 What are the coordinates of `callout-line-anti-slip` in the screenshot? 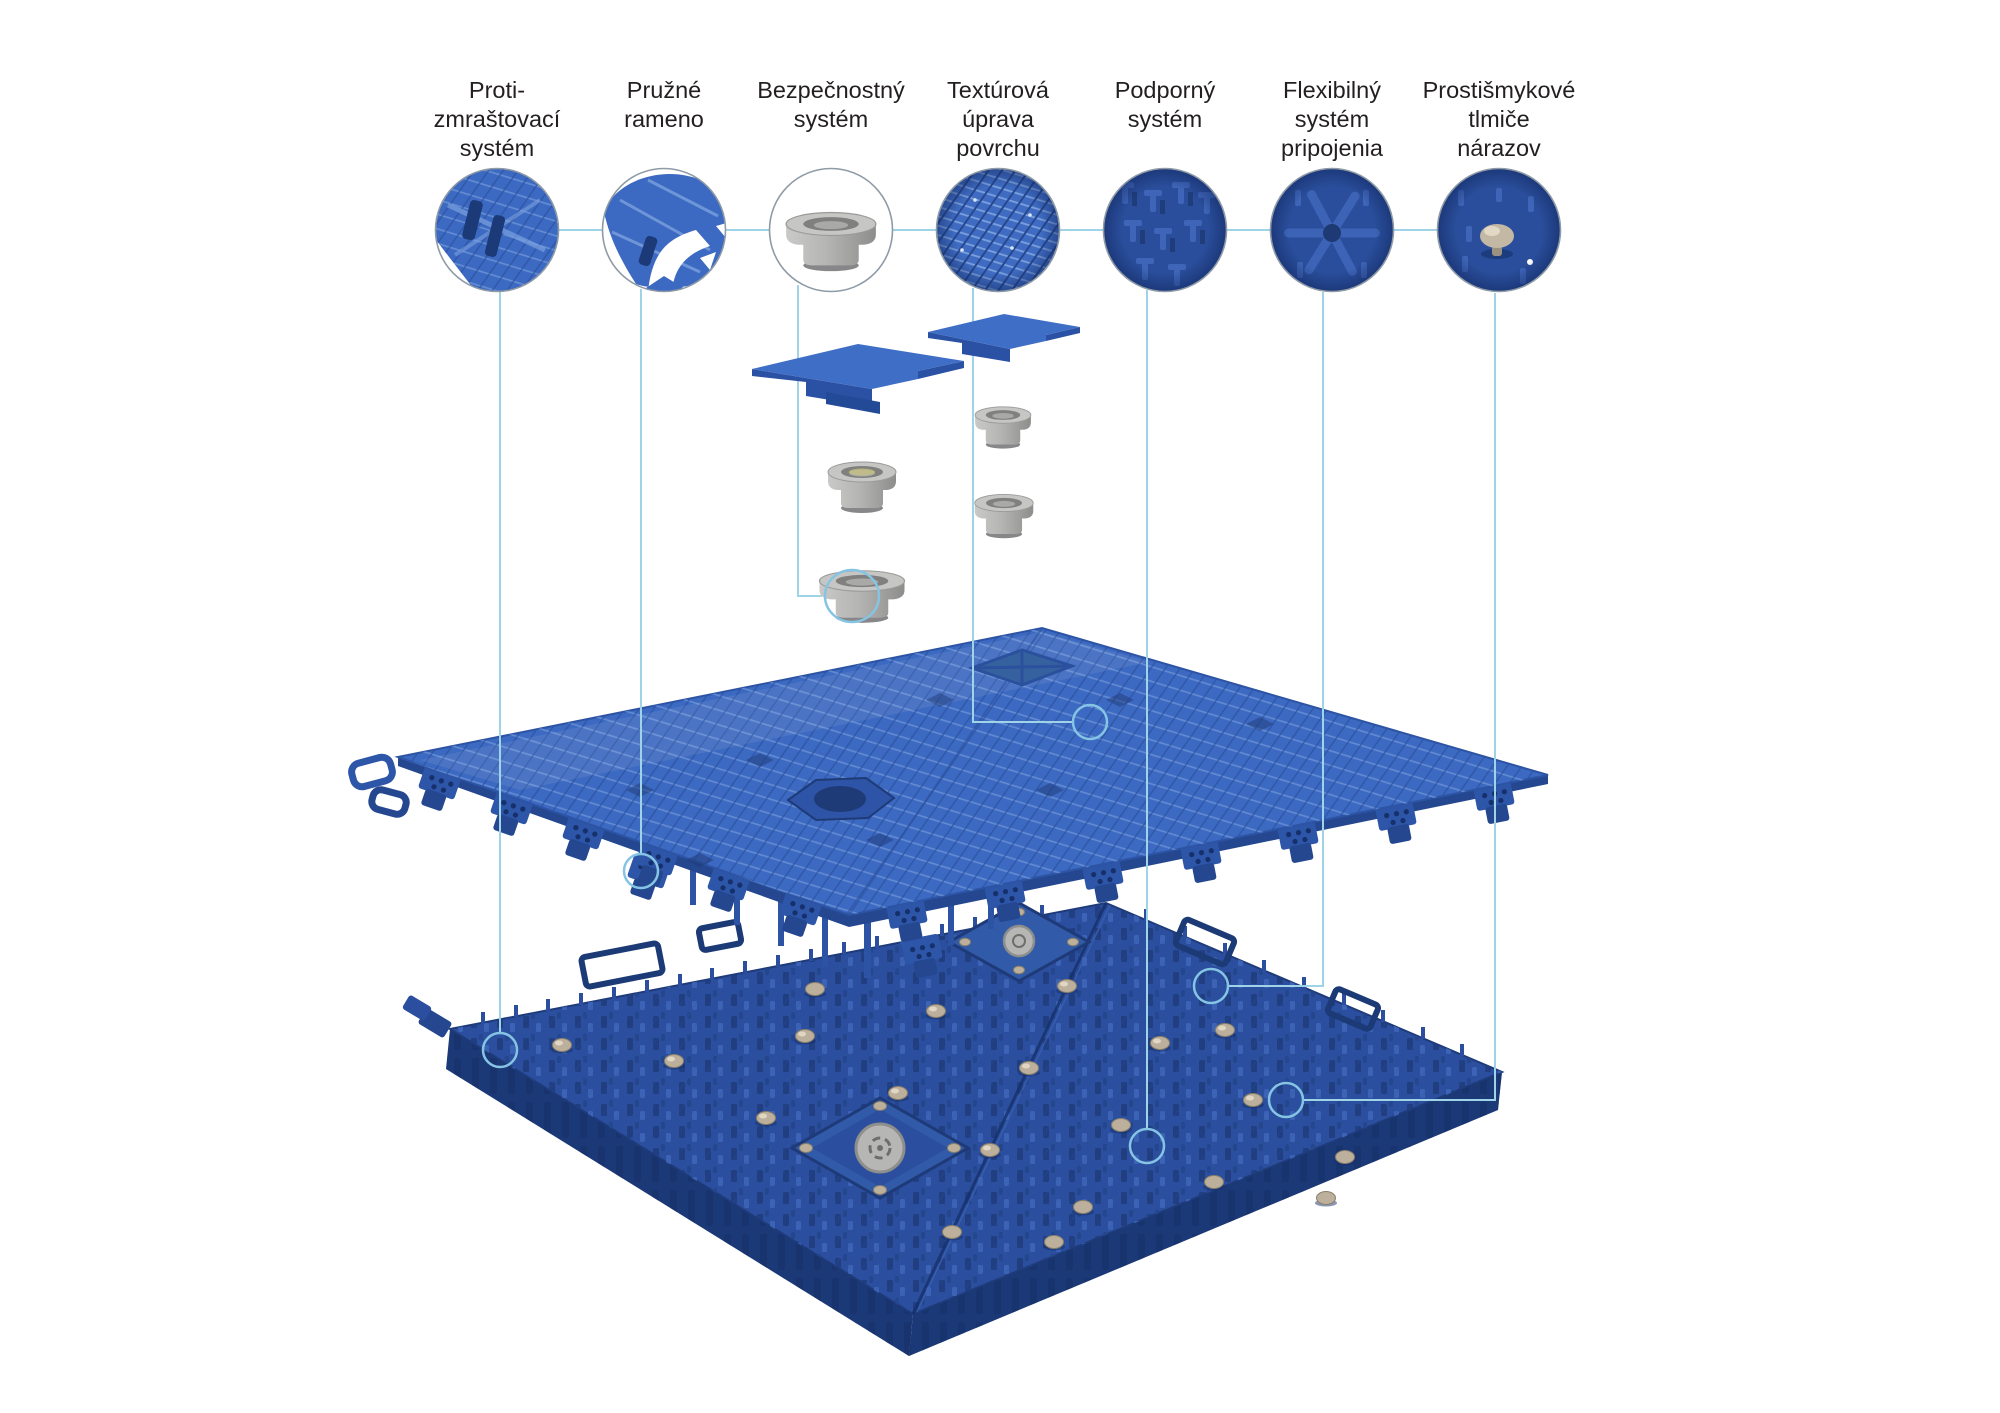 It's located at (1400, 697).